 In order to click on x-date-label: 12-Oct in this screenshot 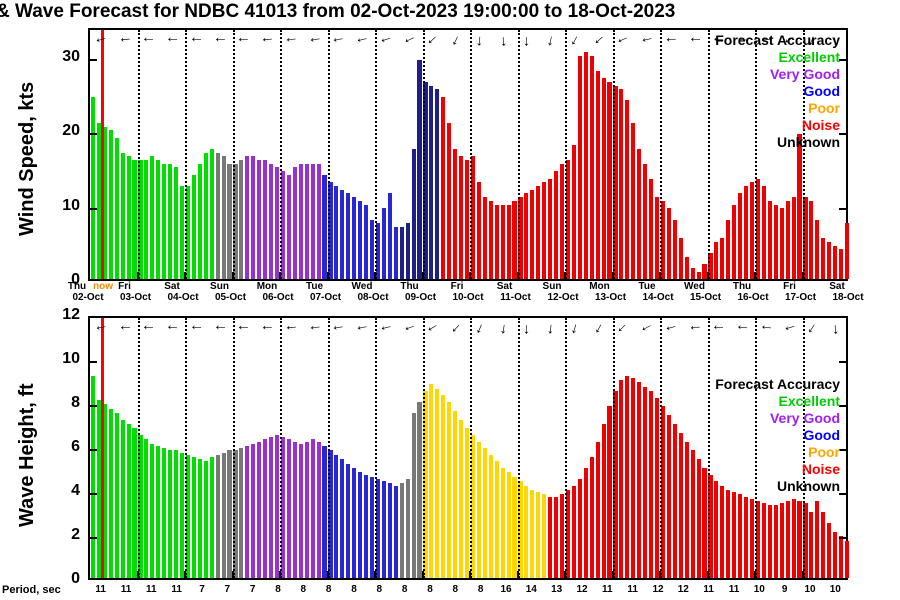, I will do `click(563, 297)`.